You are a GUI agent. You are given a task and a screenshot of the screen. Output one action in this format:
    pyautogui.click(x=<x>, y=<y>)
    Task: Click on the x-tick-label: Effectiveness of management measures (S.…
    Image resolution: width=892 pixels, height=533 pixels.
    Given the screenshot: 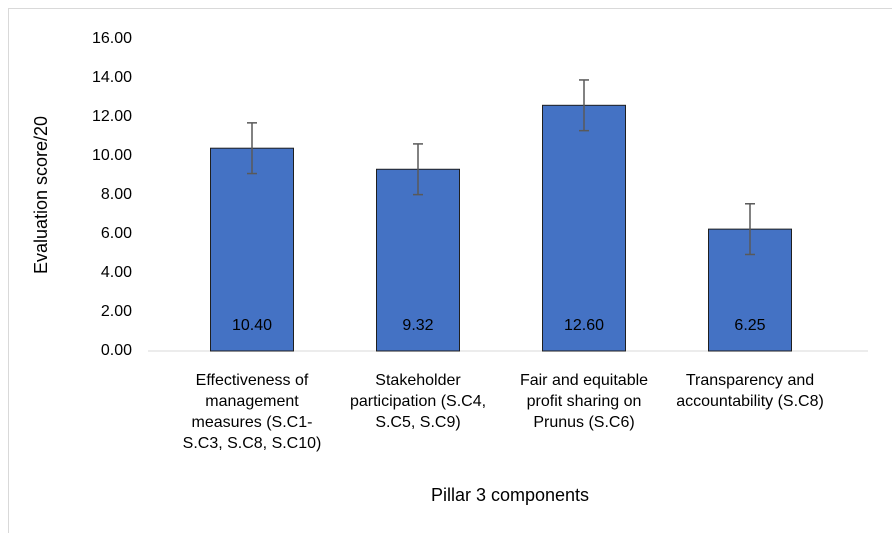 What is the action you would take?
    pyautogui.click(x=252, y=412)
    